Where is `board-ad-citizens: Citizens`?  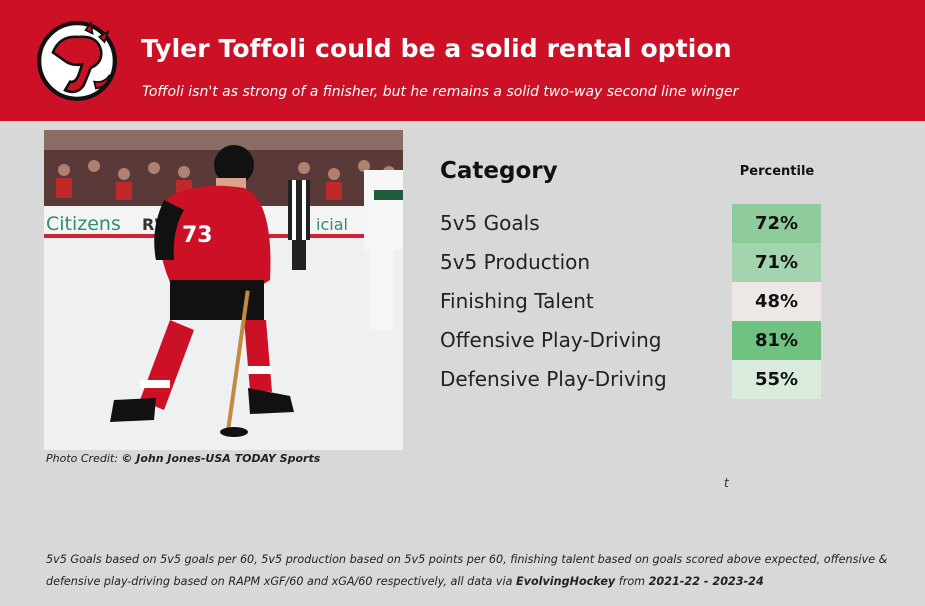 board-ad-citizens: Citizens is located at coordinates (83, 224).